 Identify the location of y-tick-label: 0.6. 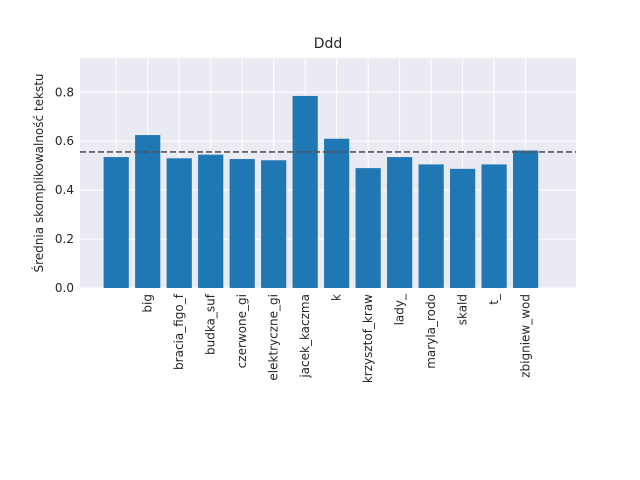
(64, 141).